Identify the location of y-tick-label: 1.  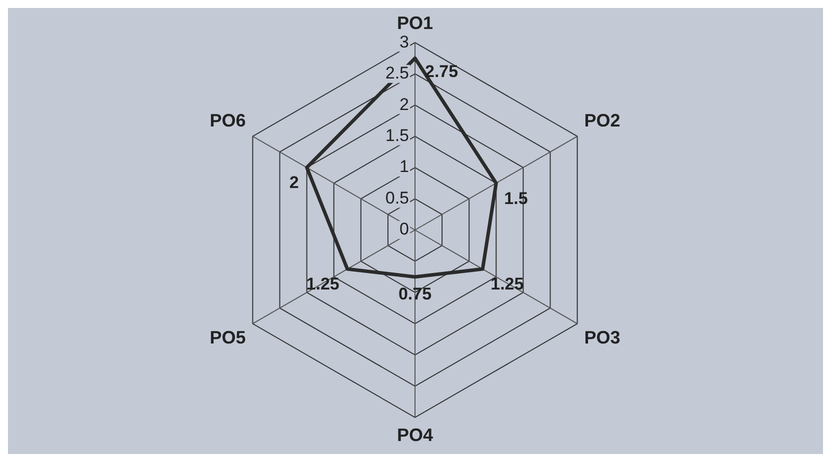
(404, 166).